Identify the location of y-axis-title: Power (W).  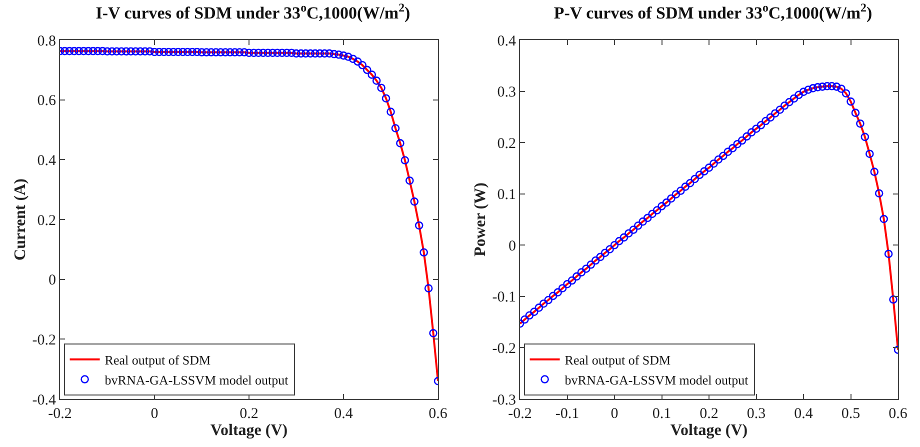
(481, 219).